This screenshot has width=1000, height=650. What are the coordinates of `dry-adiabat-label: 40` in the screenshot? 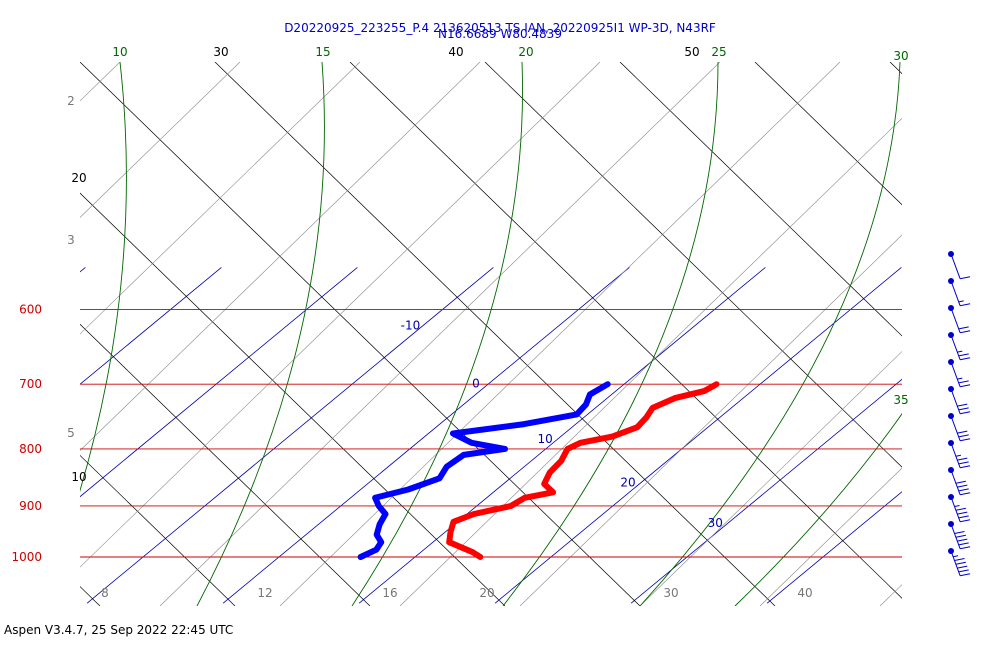 It's located at (455, 52).